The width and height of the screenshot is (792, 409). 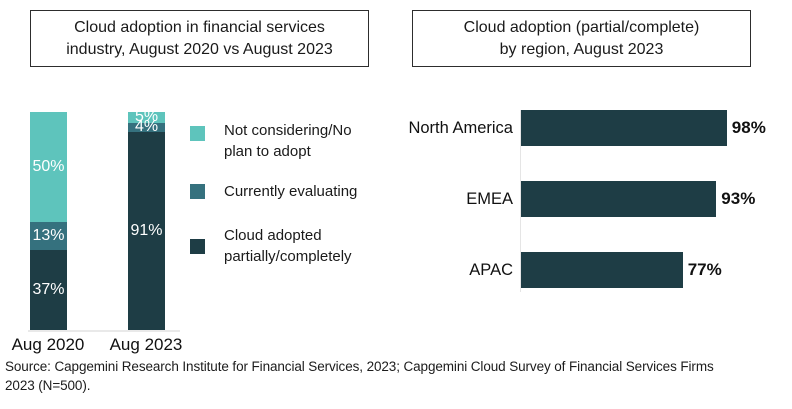 I want to click on legend-item-cloud-adopted: Cloud adopted partially/completely, so click(x=282, y=246).